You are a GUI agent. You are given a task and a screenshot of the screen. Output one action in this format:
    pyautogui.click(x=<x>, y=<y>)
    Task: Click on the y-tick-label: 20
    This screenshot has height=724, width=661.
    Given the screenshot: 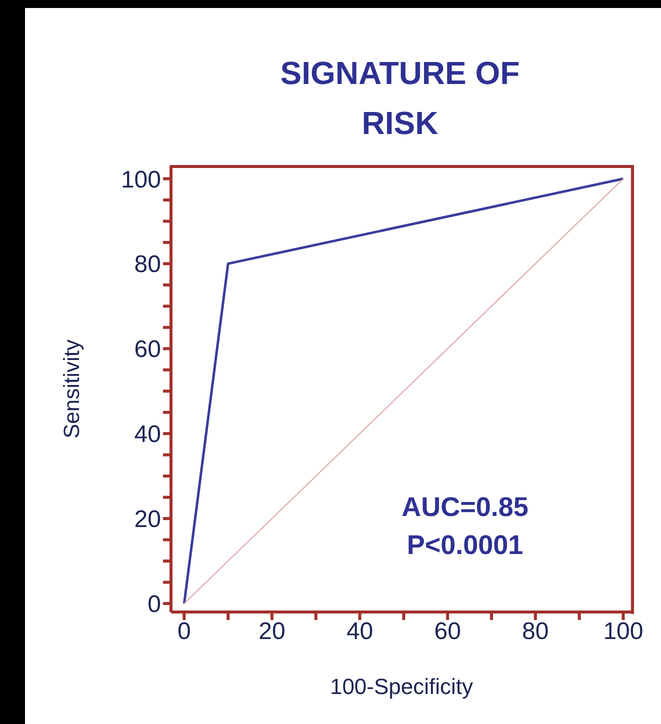 What is the action you would take?
    pyautogui.click(x=147, y=520)
    